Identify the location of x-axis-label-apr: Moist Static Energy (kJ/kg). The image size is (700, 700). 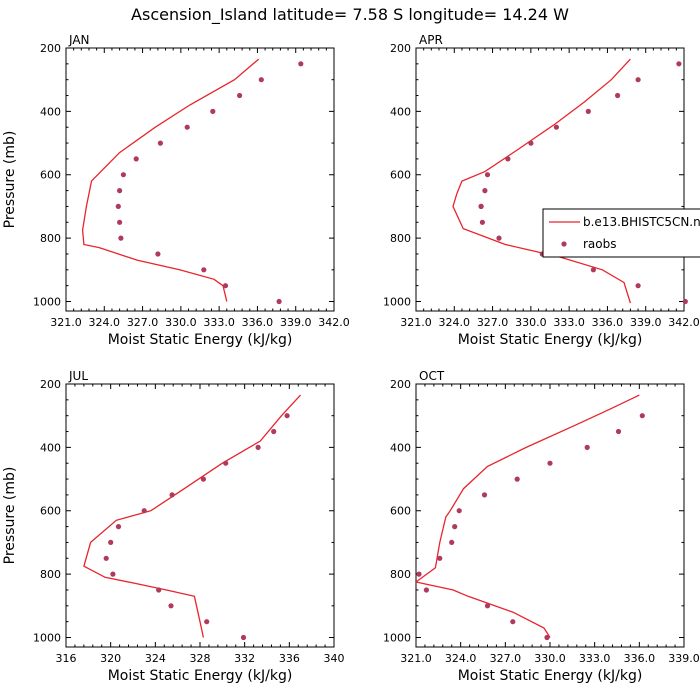
(550, 340).